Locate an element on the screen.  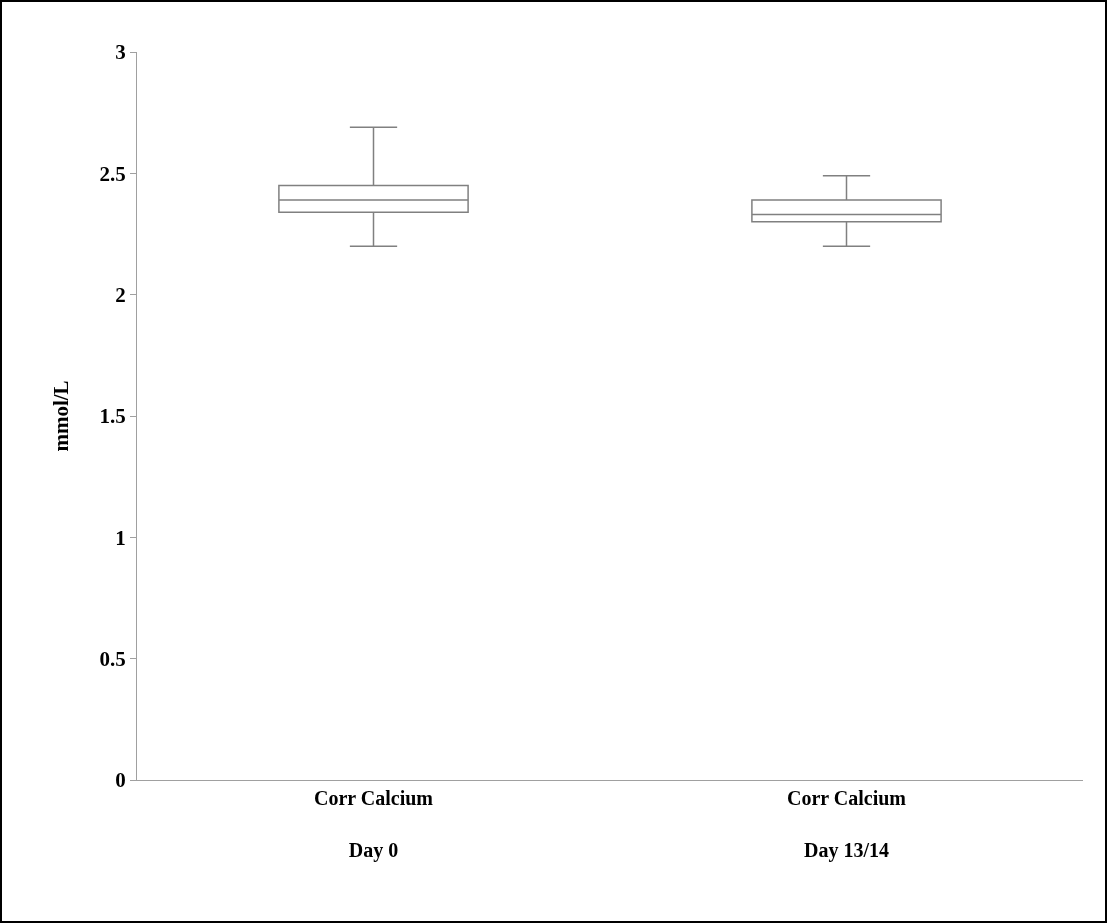
category-label: Corr Calcium Day 13/14 is located at coordinates (846, 824).